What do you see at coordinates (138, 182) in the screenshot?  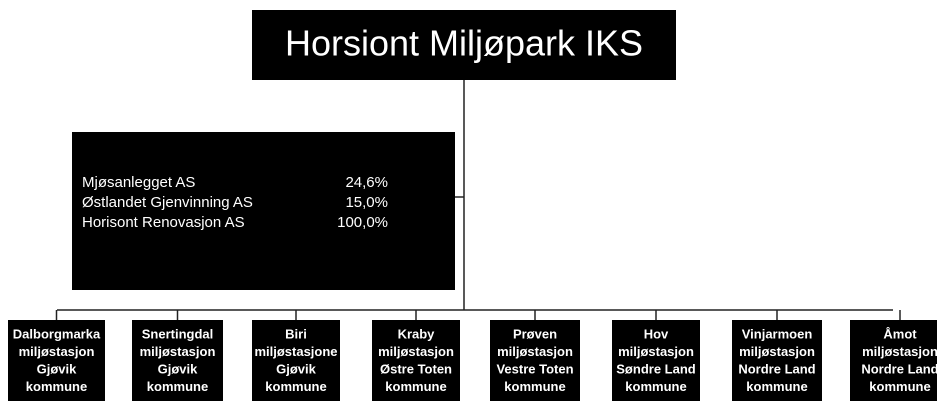 I see `owner-name: Mjøsanlegget AS` at bounding box center [138, 182].